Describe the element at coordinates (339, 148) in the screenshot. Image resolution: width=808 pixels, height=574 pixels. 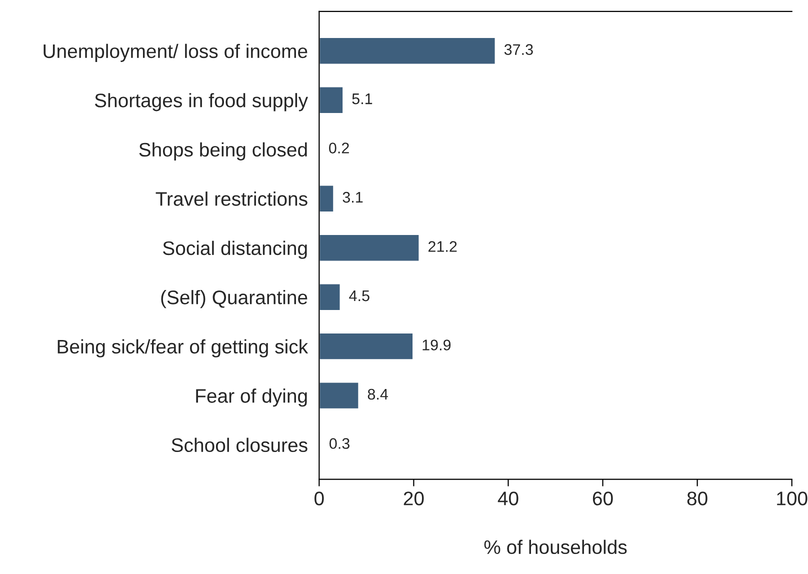
I see `data-label: 0.2` at that location.